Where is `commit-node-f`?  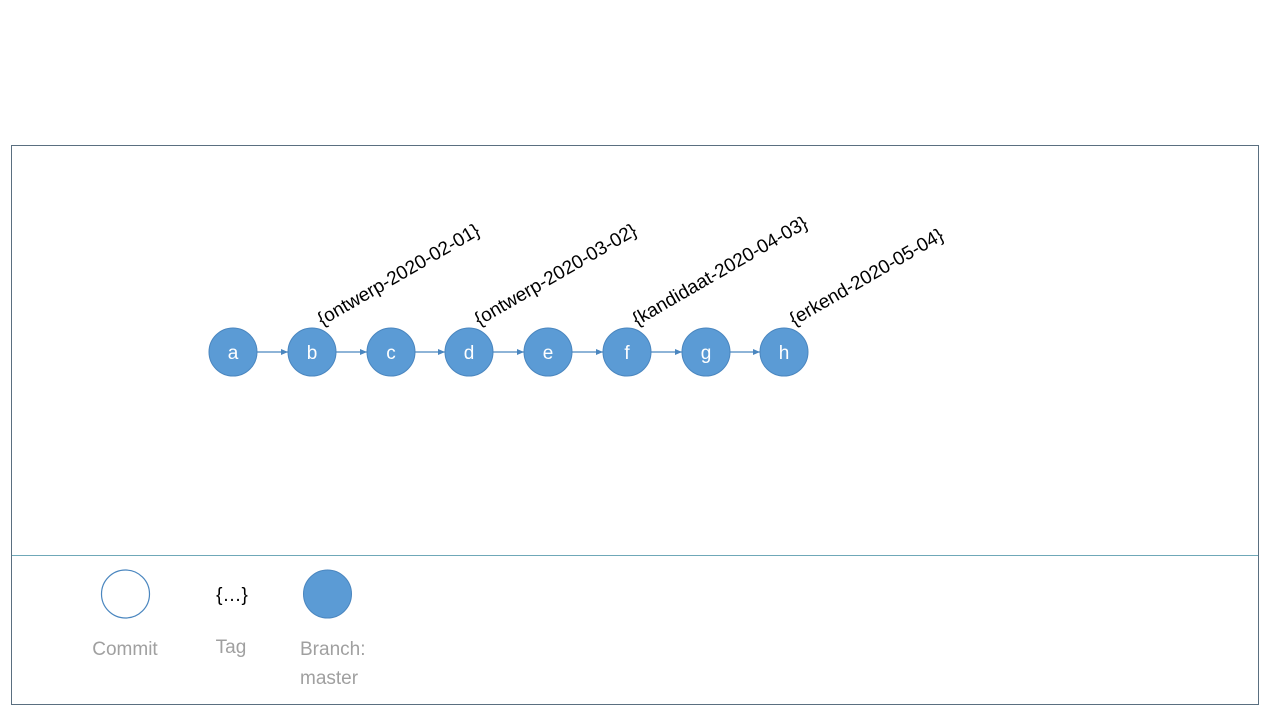
commit-node-f is located at coordinates (627, 352).